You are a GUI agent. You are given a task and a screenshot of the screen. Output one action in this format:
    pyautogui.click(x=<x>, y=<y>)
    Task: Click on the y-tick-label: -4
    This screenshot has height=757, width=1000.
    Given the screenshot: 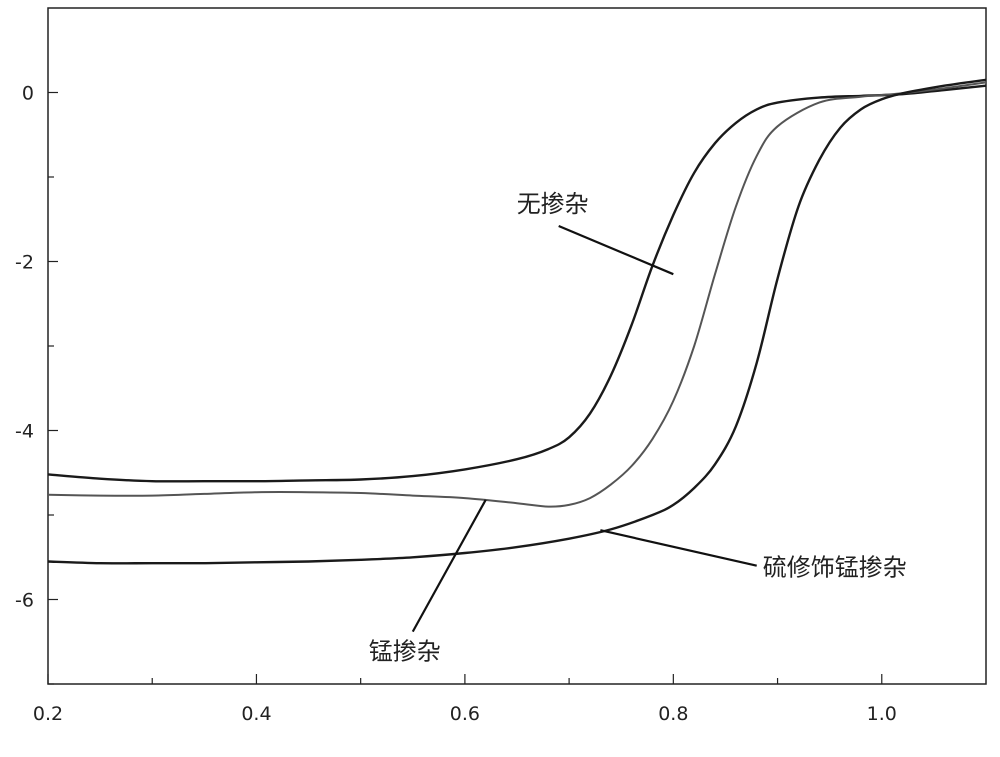 What is the action you would take?
    pyautogui.click(x=24, y=432)
    